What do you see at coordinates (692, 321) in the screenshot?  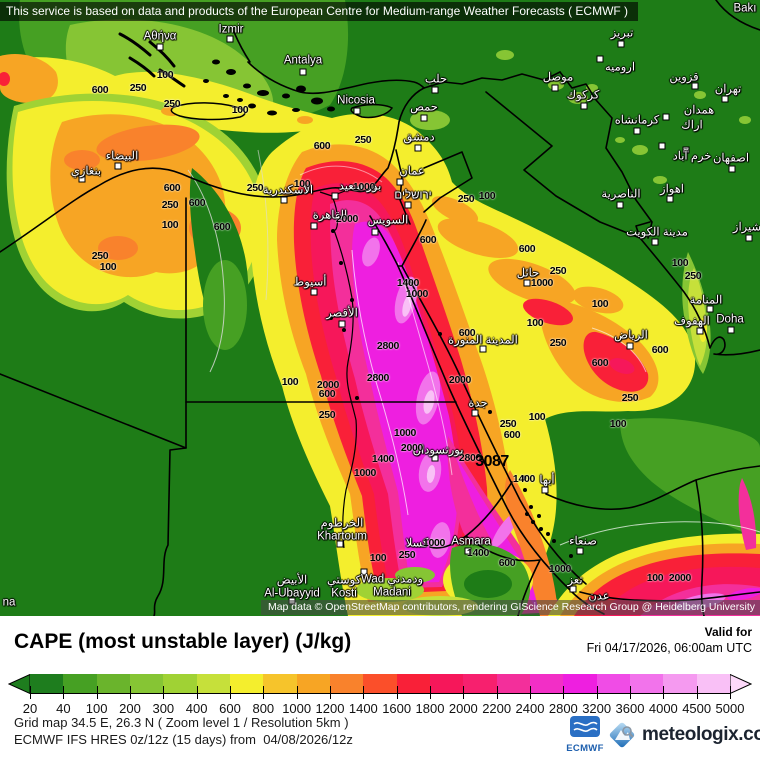 I see `city-label: الهفوف` at bounding box center [692, 321].